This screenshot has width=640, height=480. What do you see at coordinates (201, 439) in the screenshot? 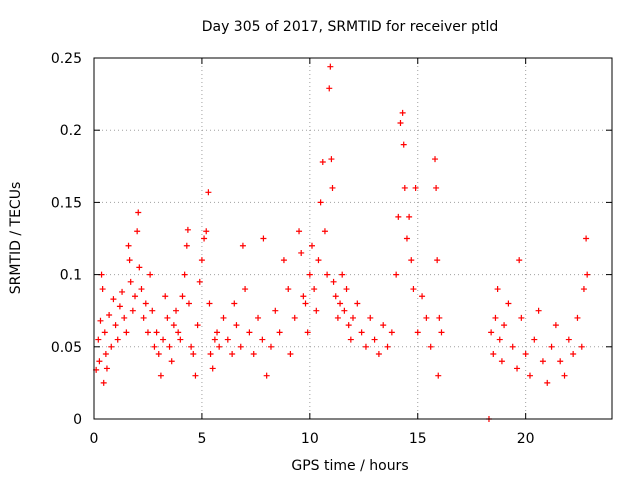
I see `x-tick-label: 5` at bounding box center [201, 439].